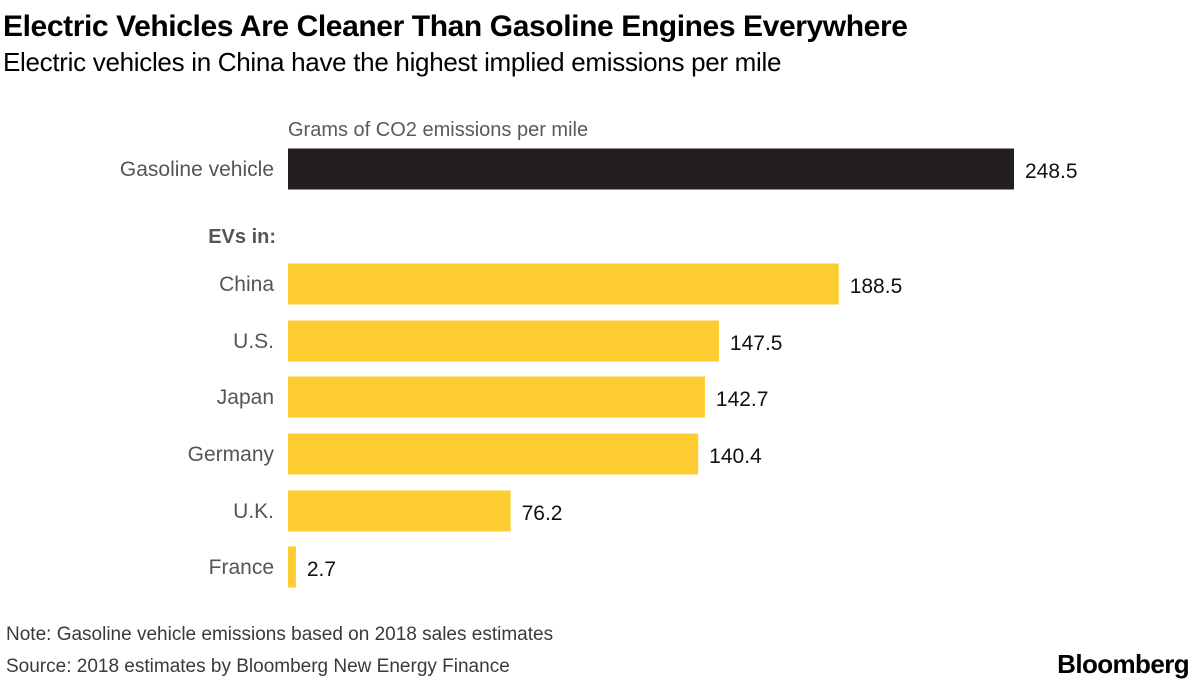 The width and height of the screenshot is (1200, 697). I want to click on value-label-u-s: 147.5, so click(756, 343).